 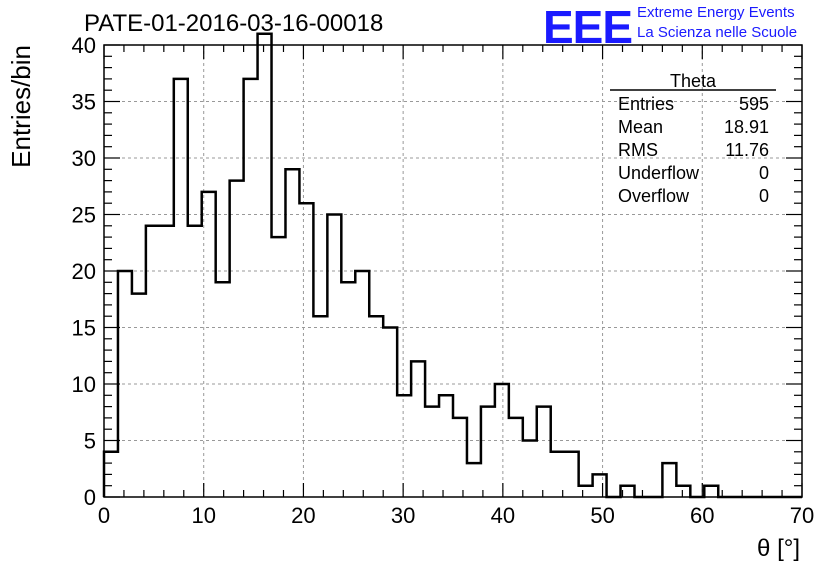 I want to click on x-tick-label: 70, so click(x=802, y=515).